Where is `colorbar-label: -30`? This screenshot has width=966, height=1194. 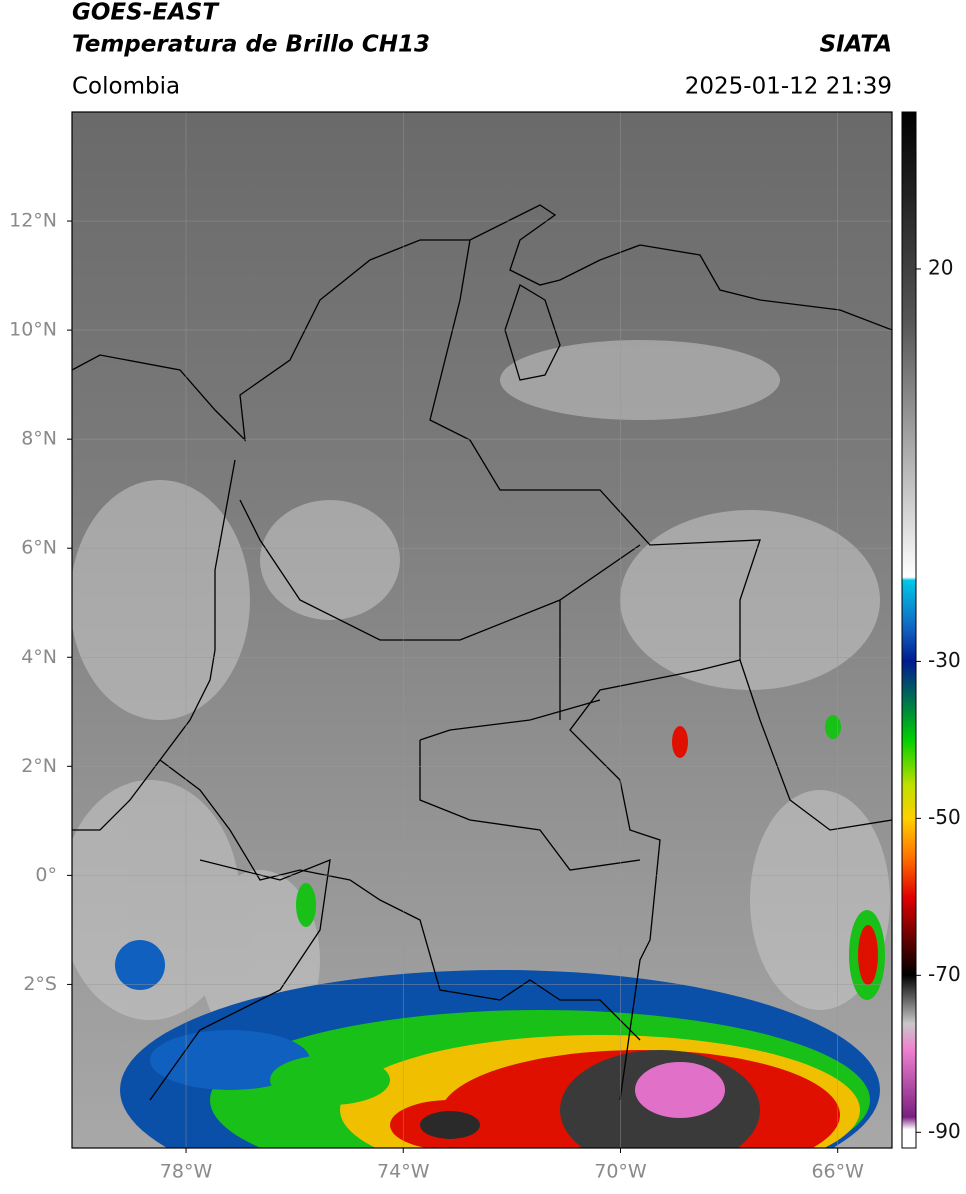 colorbar-label: -30 is located at coordinates (944, 660).